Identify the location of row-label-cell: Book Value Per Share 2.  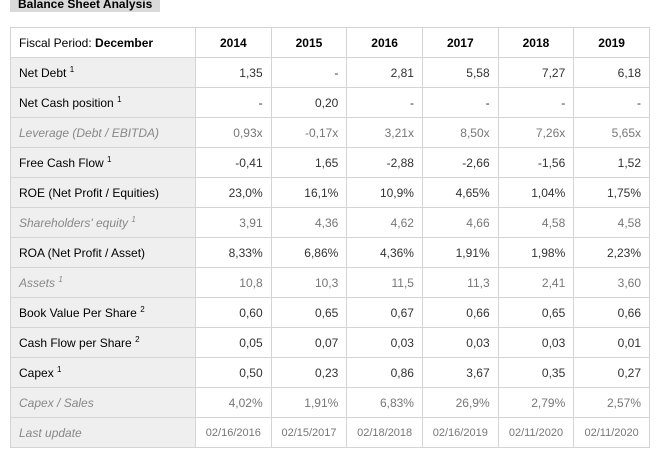
(103, 312).